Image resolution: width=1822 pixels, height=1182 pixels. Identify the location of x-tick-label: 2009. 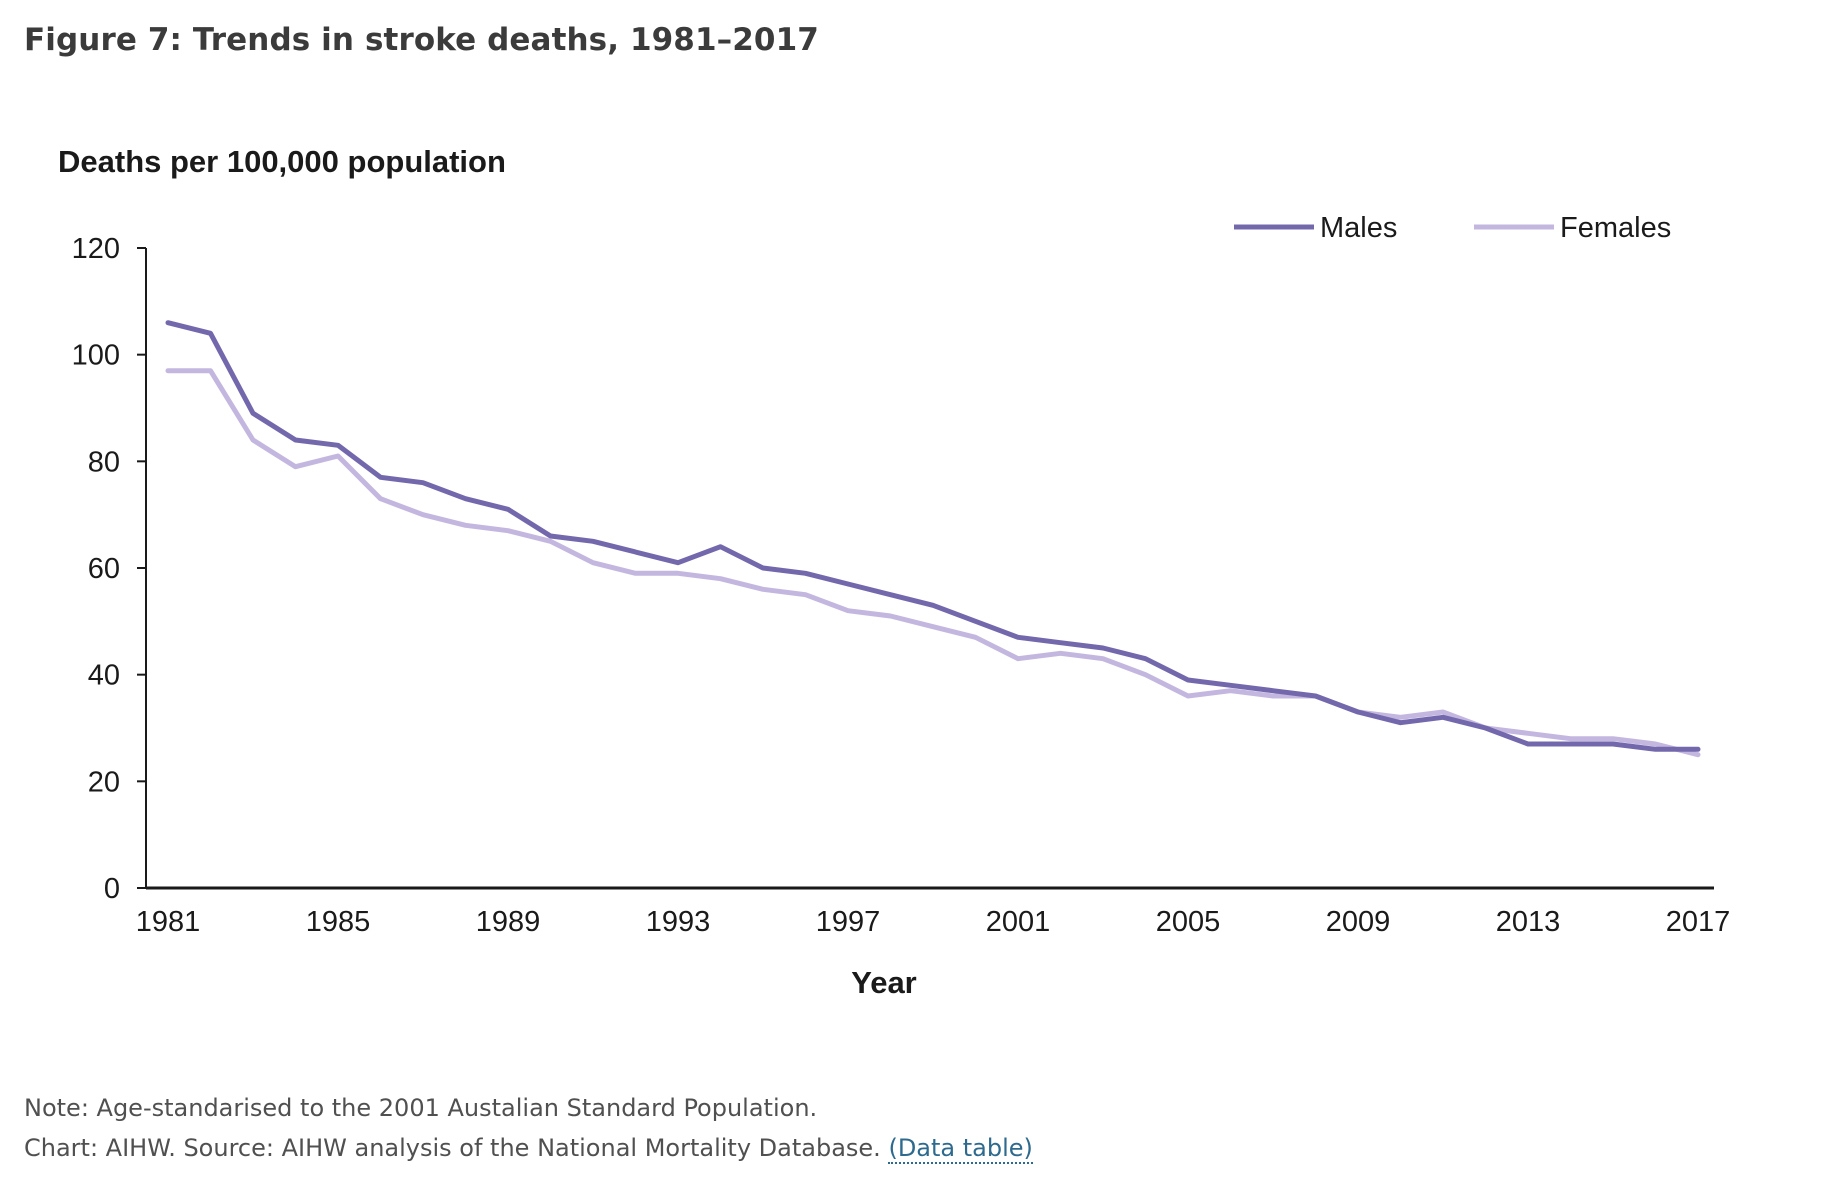
(1358, 922).